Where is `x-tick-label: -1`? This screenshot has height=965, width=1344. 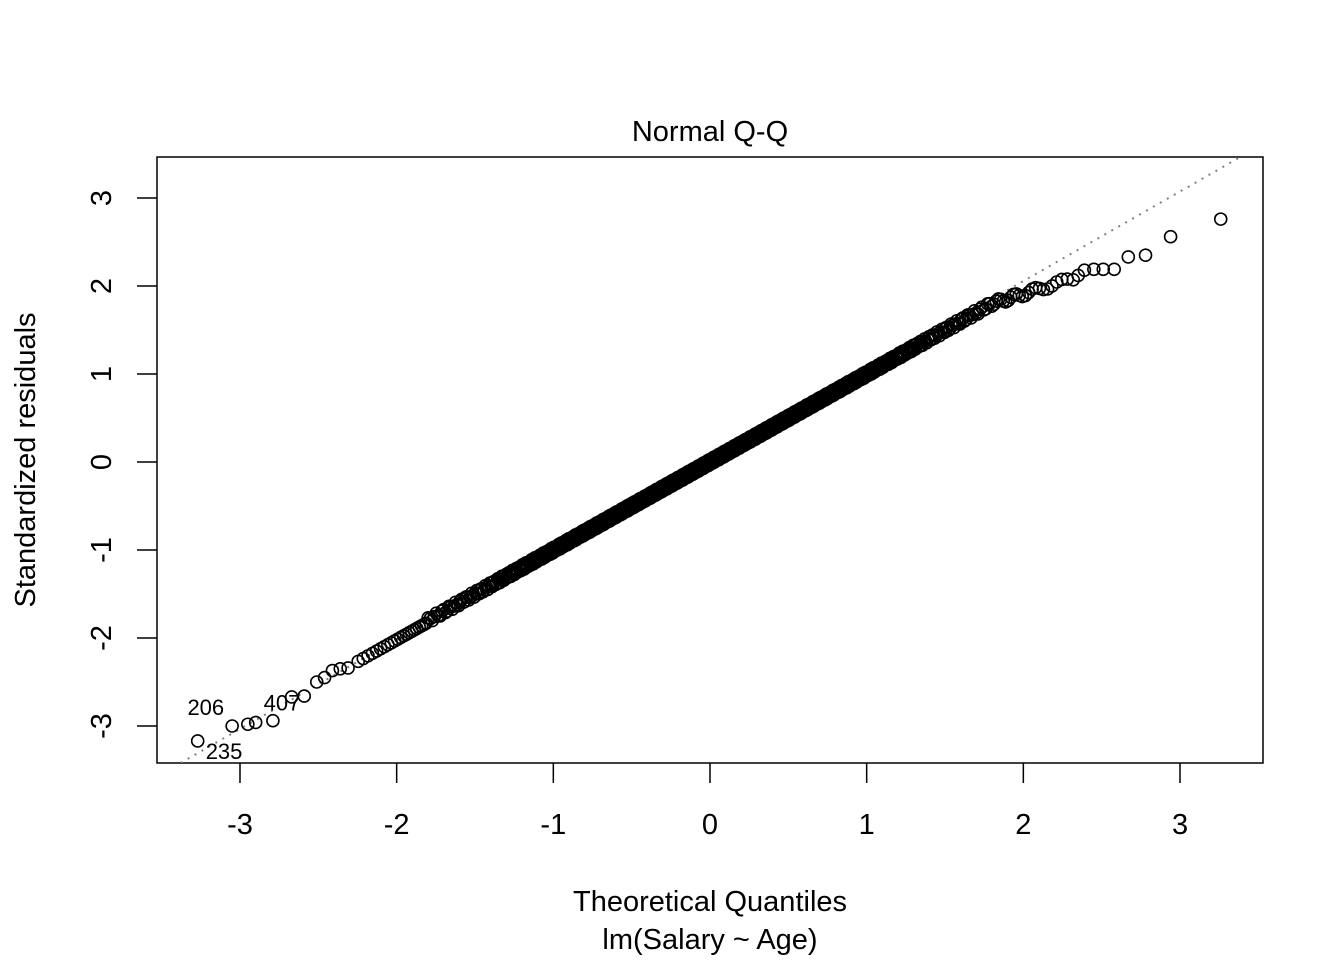 x-tick-label: -1 is located at coordinates (553, 825).